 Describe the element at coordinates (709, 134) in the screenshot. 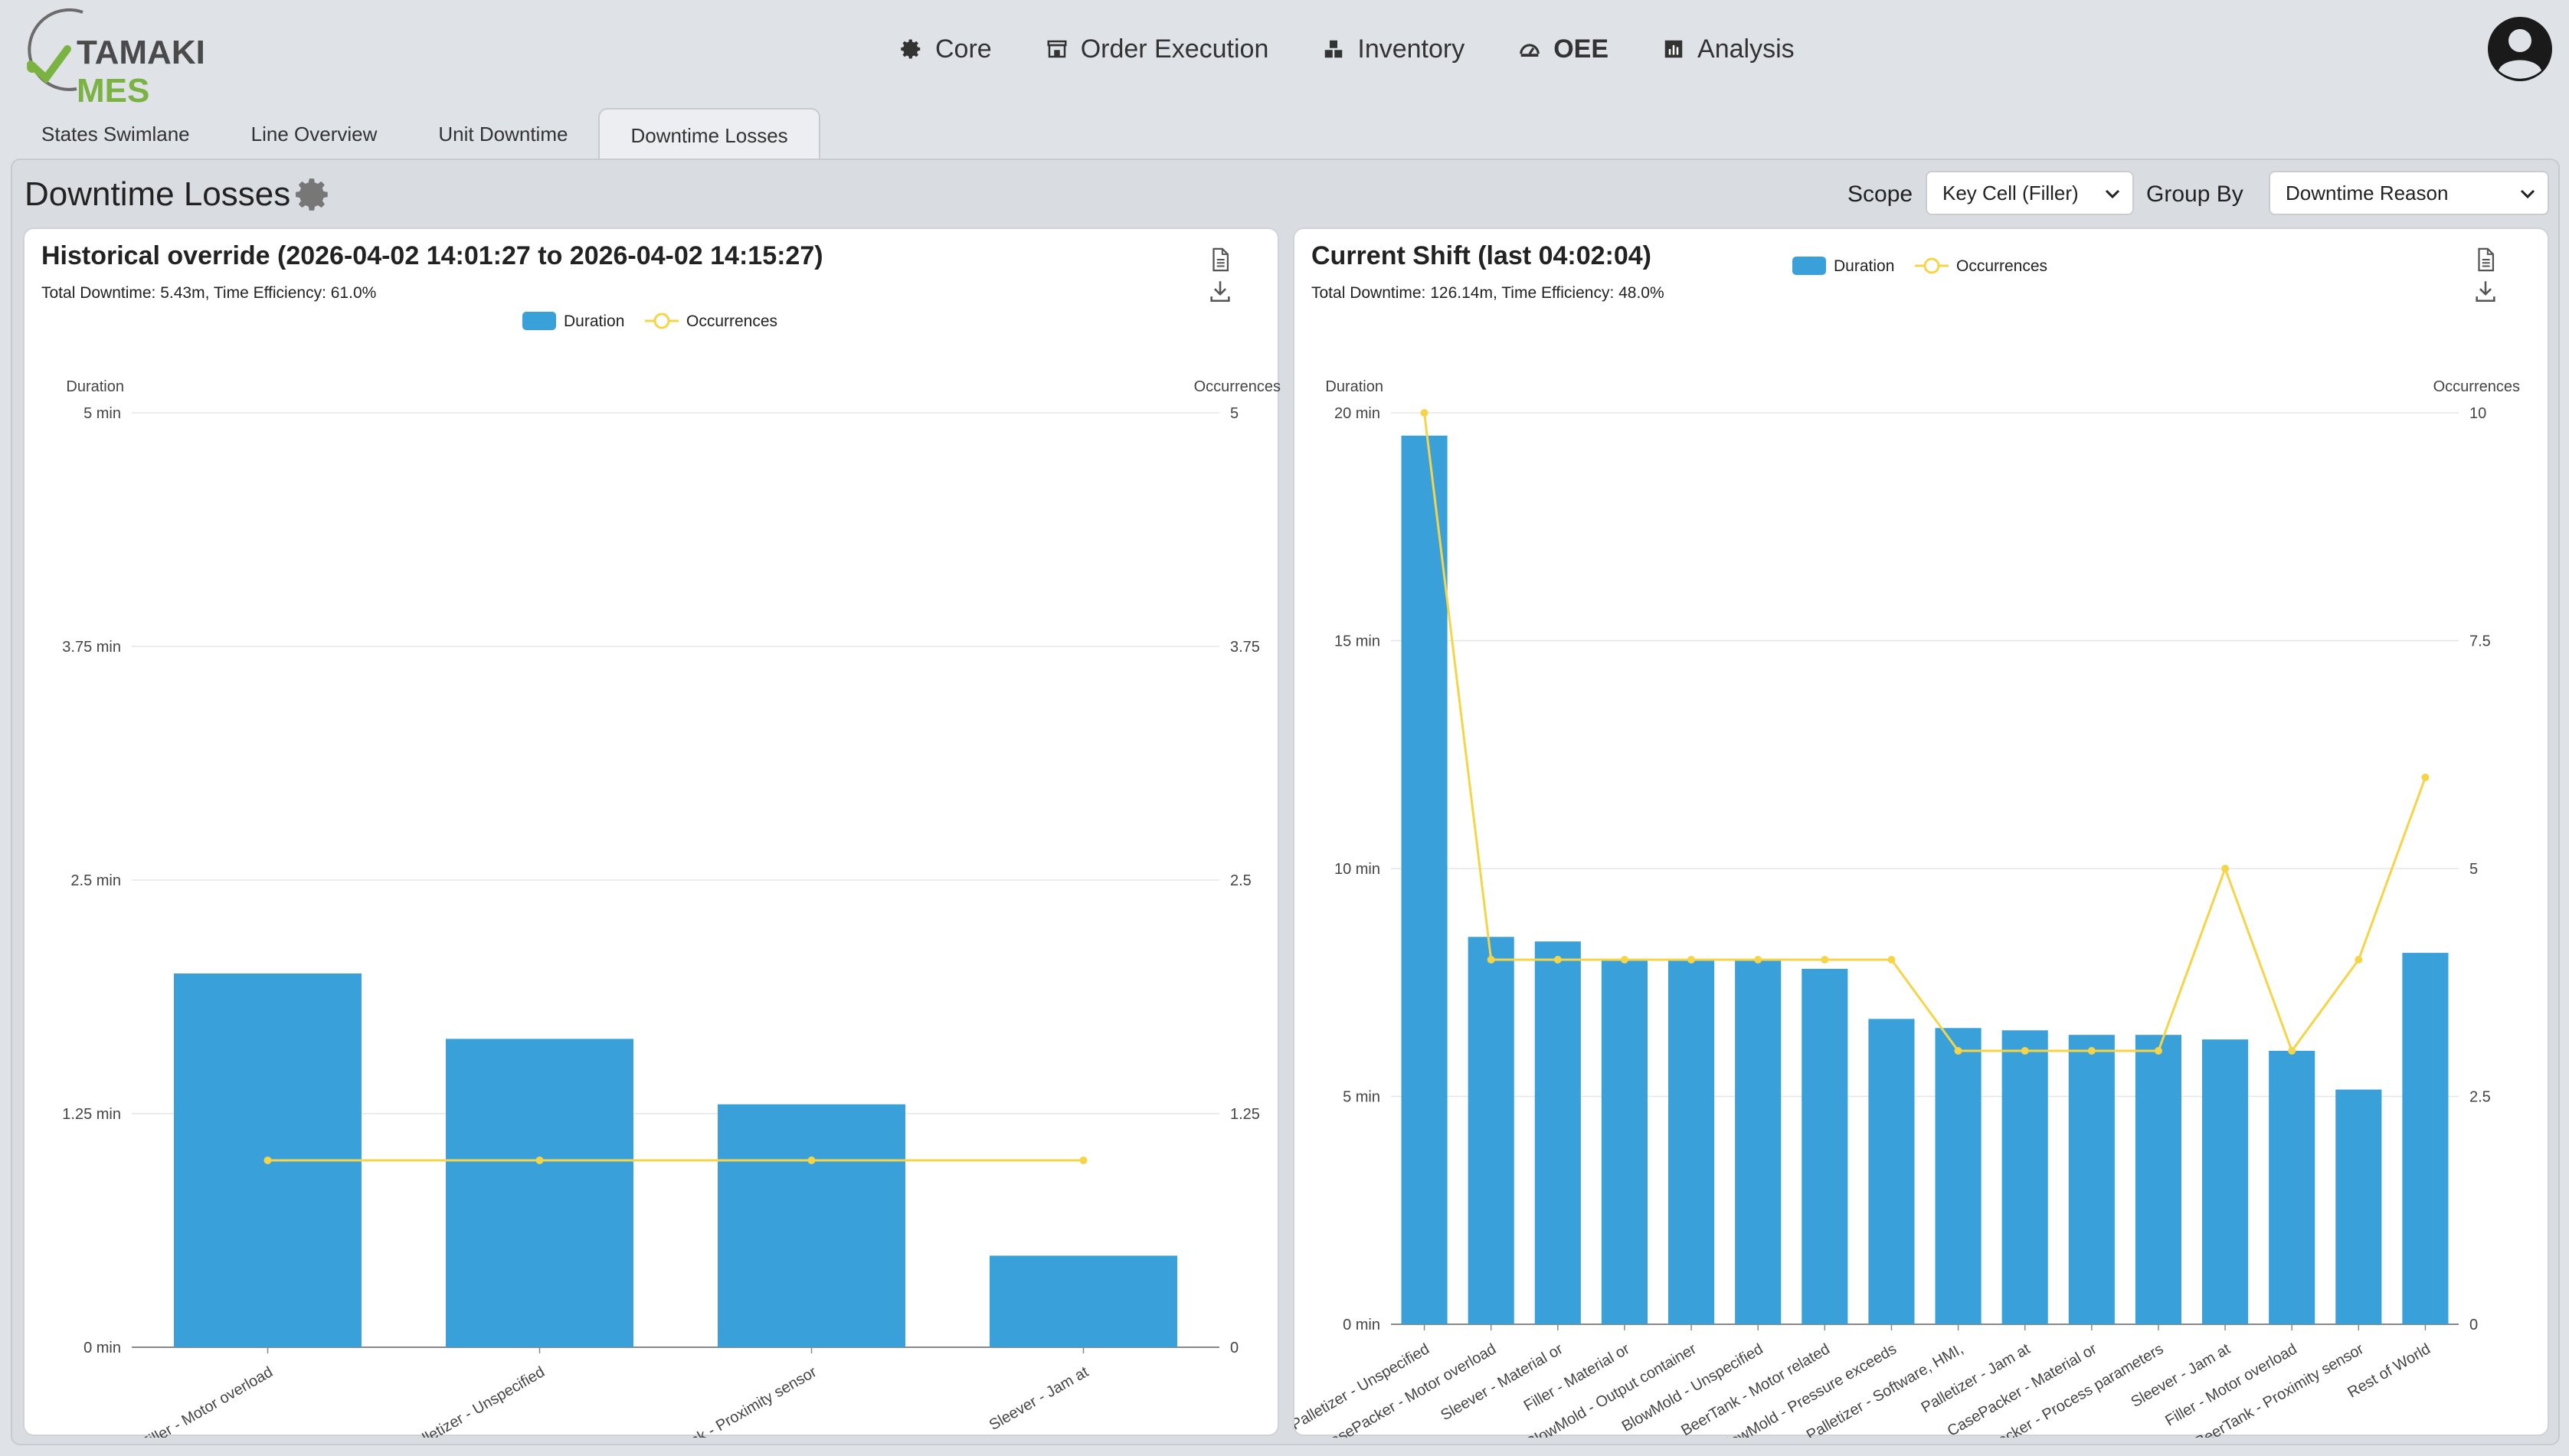

I see `tab-downtime-losses: Downtime Losses` at that location.